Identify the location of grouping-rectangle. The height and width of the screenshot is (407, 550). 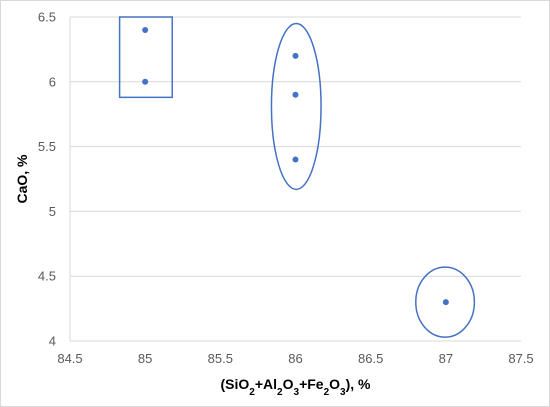
(145, 57).